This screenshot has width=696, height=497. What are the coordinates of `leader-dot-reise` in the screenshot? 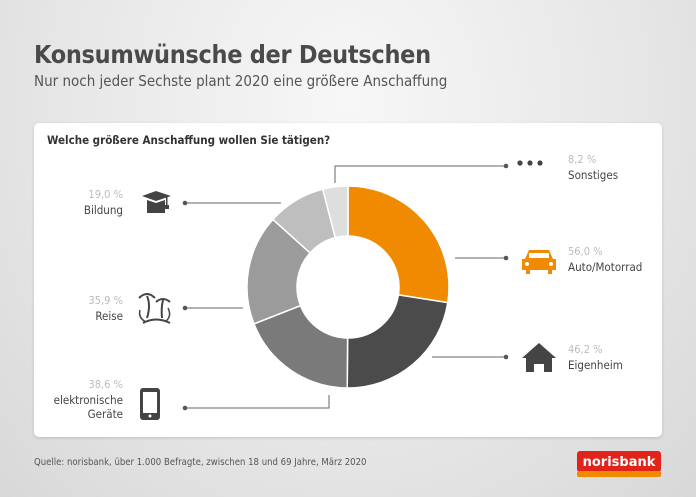 It's located at (185, 308).